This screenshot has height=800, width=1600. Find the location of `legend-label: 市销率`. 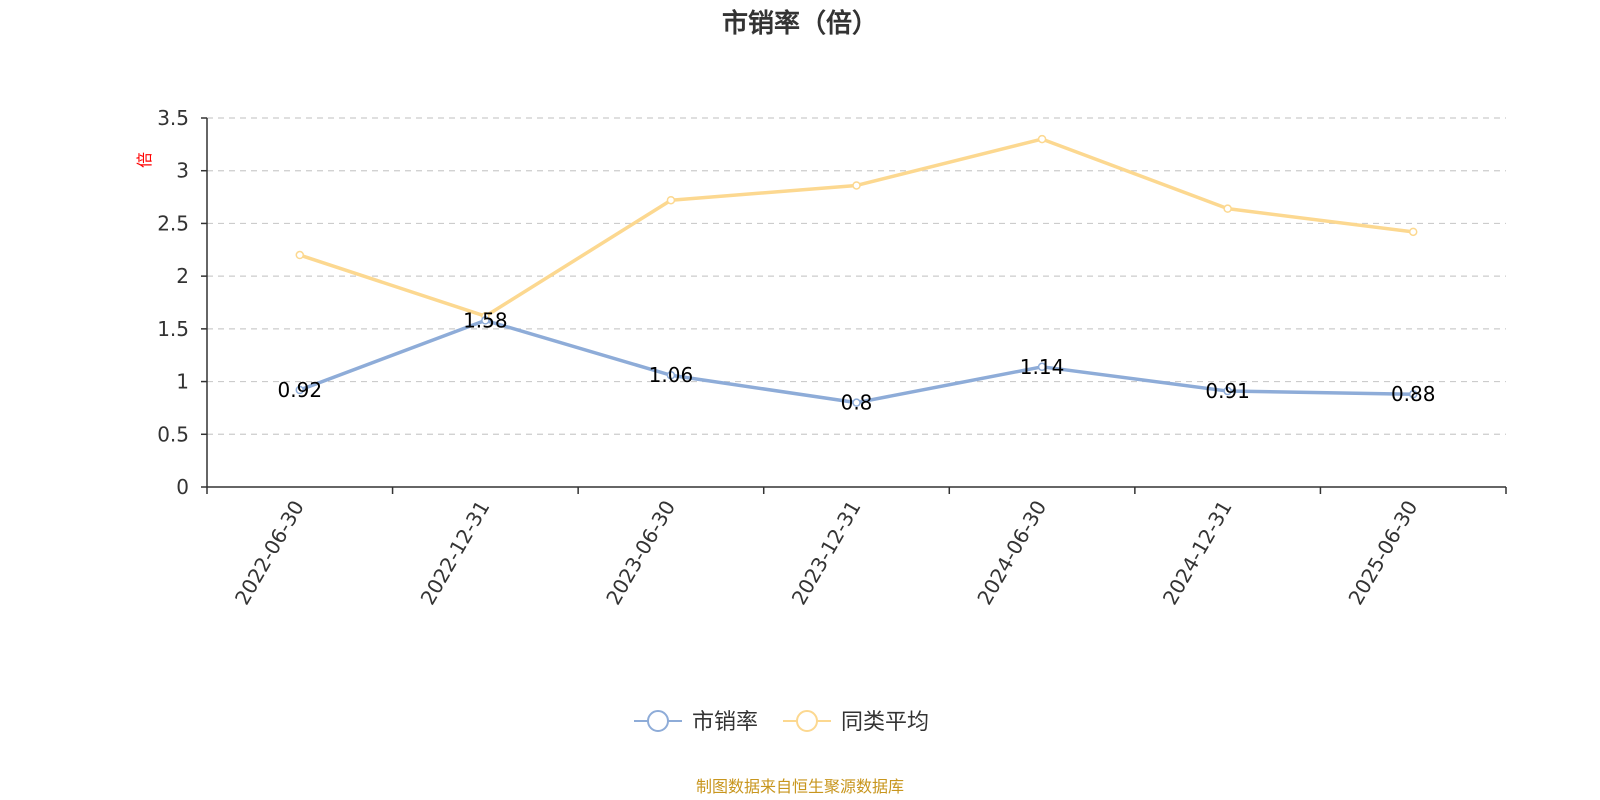

legend-label: 市销率 is located at coordinates (725, 722).